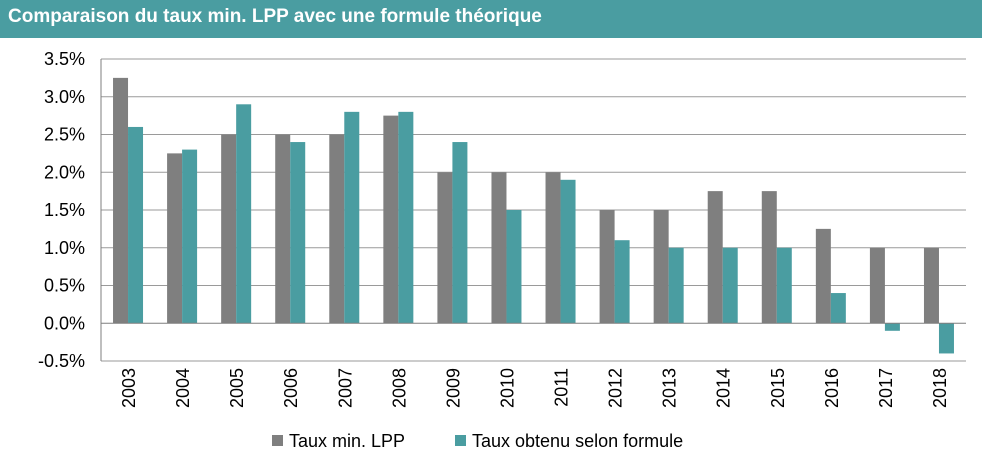  Describe the element at coordinates (832, 388) in the screenshot. I see `x-tick-label: 2016` at that location.